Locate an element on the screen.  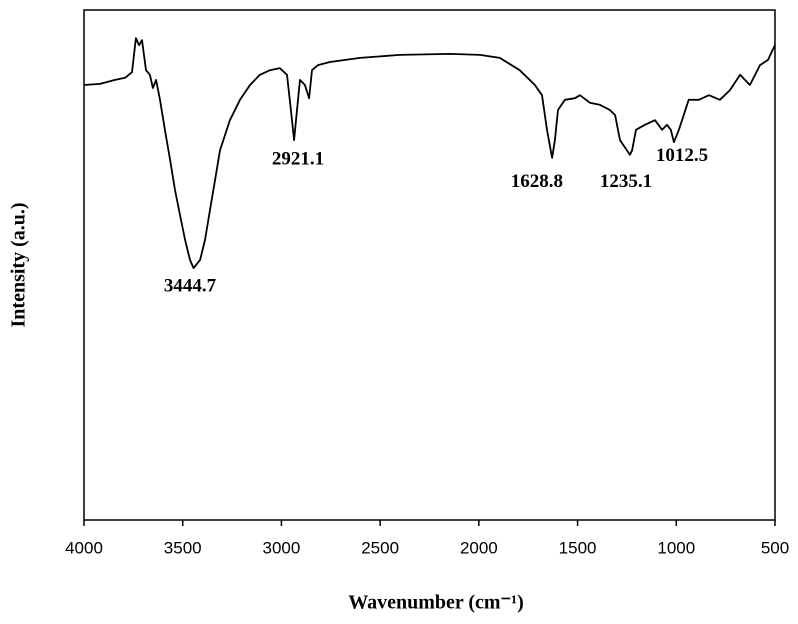
x-axis-label: Wavenumber (cm⁻¹) is located at coordinates (436, 603).